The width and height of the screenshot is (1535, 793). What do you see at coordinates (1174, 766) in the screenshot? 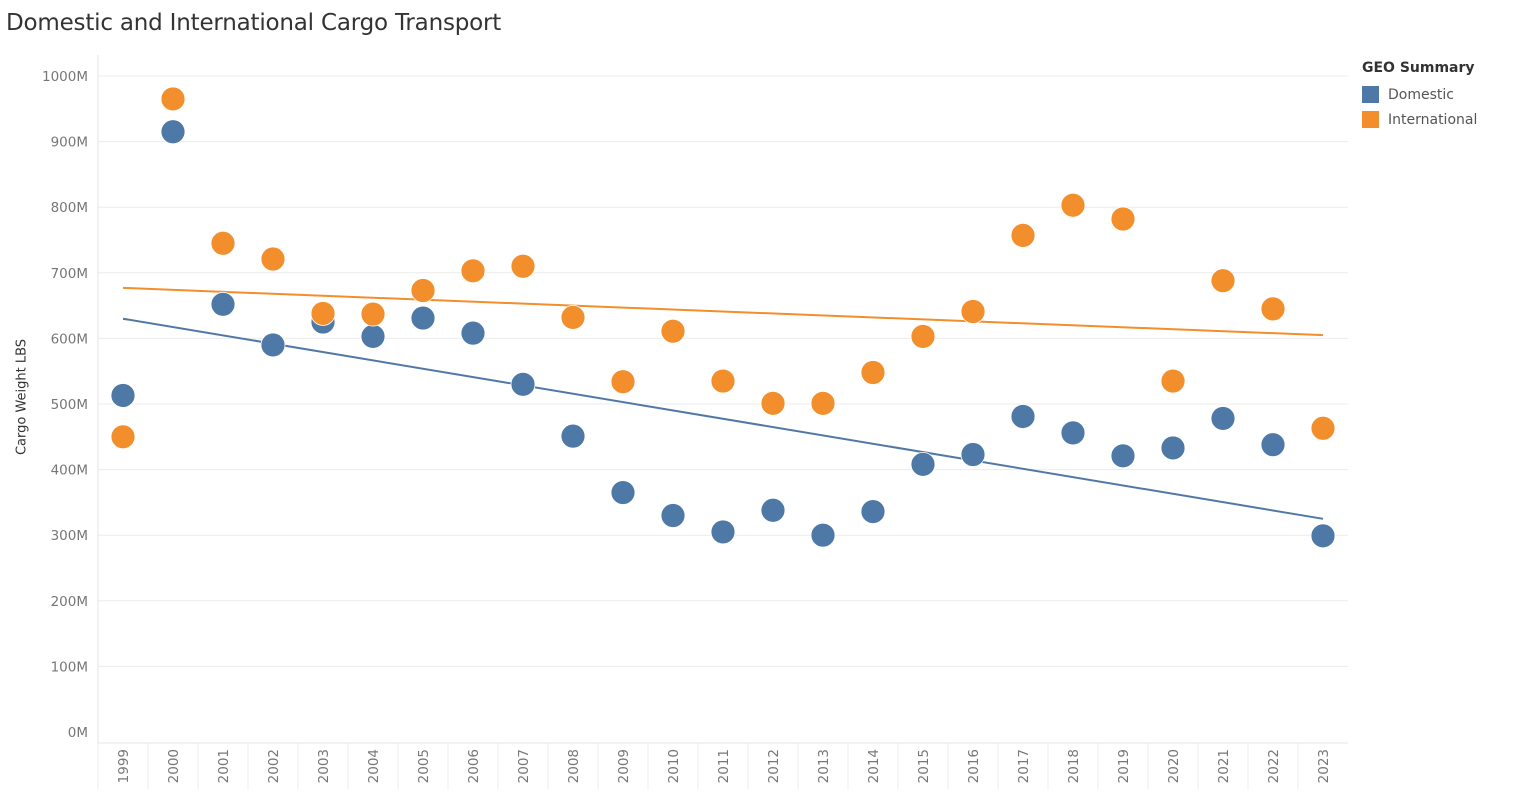
I see `x-tick-label: 2020` at bounding box center [1174, 766].